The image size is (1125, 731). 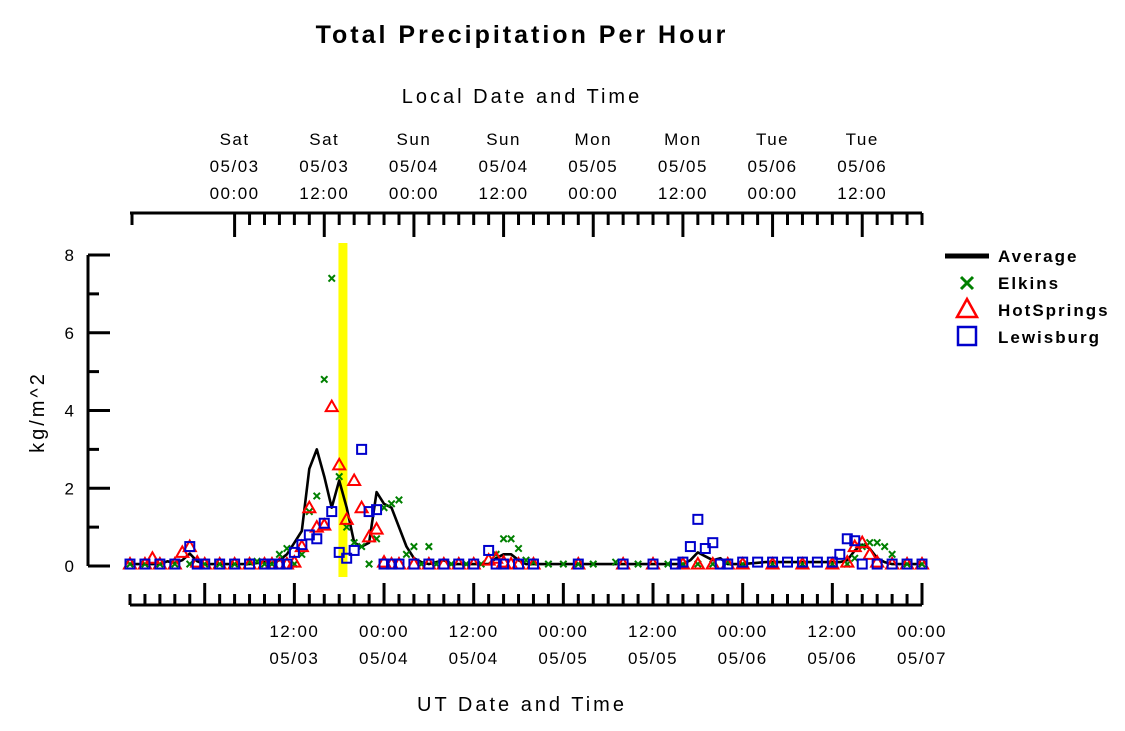 What do you see at coordinates (522, 705) in the screenshot?
I see `x-axis-title: UT Date and Time` at bounding box center [522, 705].